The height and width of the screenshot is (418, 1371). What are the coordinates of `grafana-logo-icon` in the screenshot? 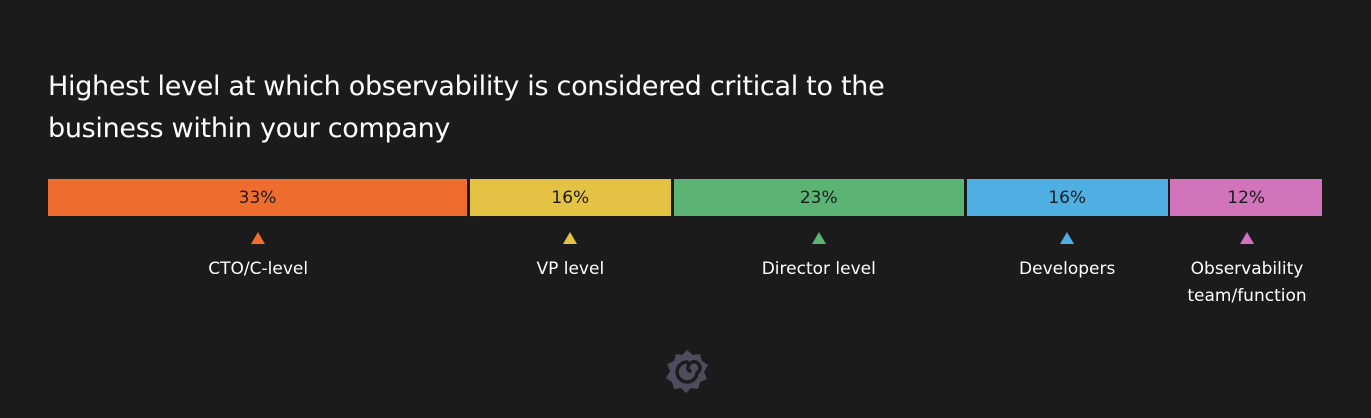 It's located at (687, 373).